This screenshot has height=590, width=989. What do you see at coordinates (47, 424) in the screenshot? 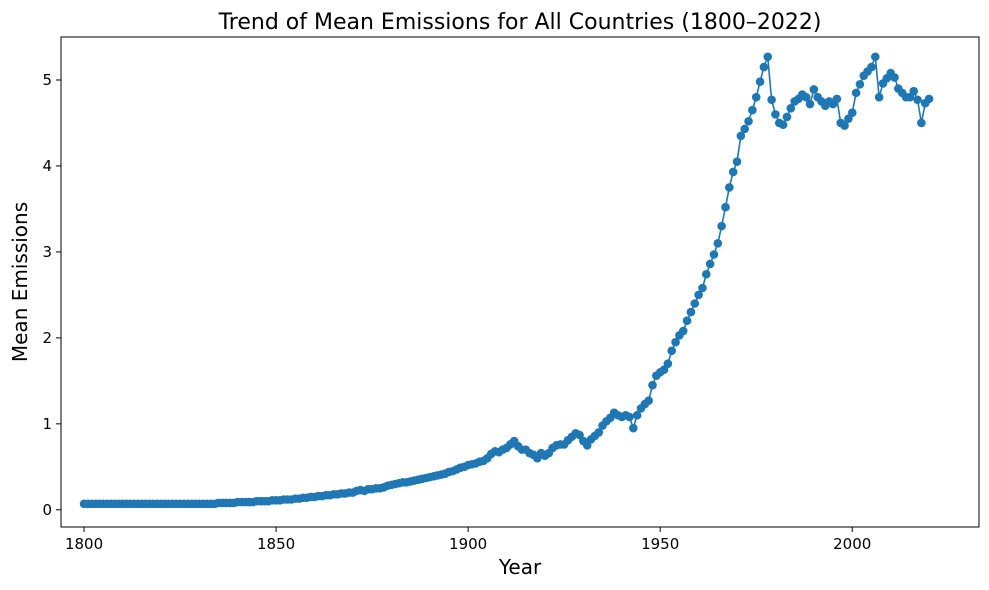
I see `y-tick-label: 1` at bounding box center [47, 424].